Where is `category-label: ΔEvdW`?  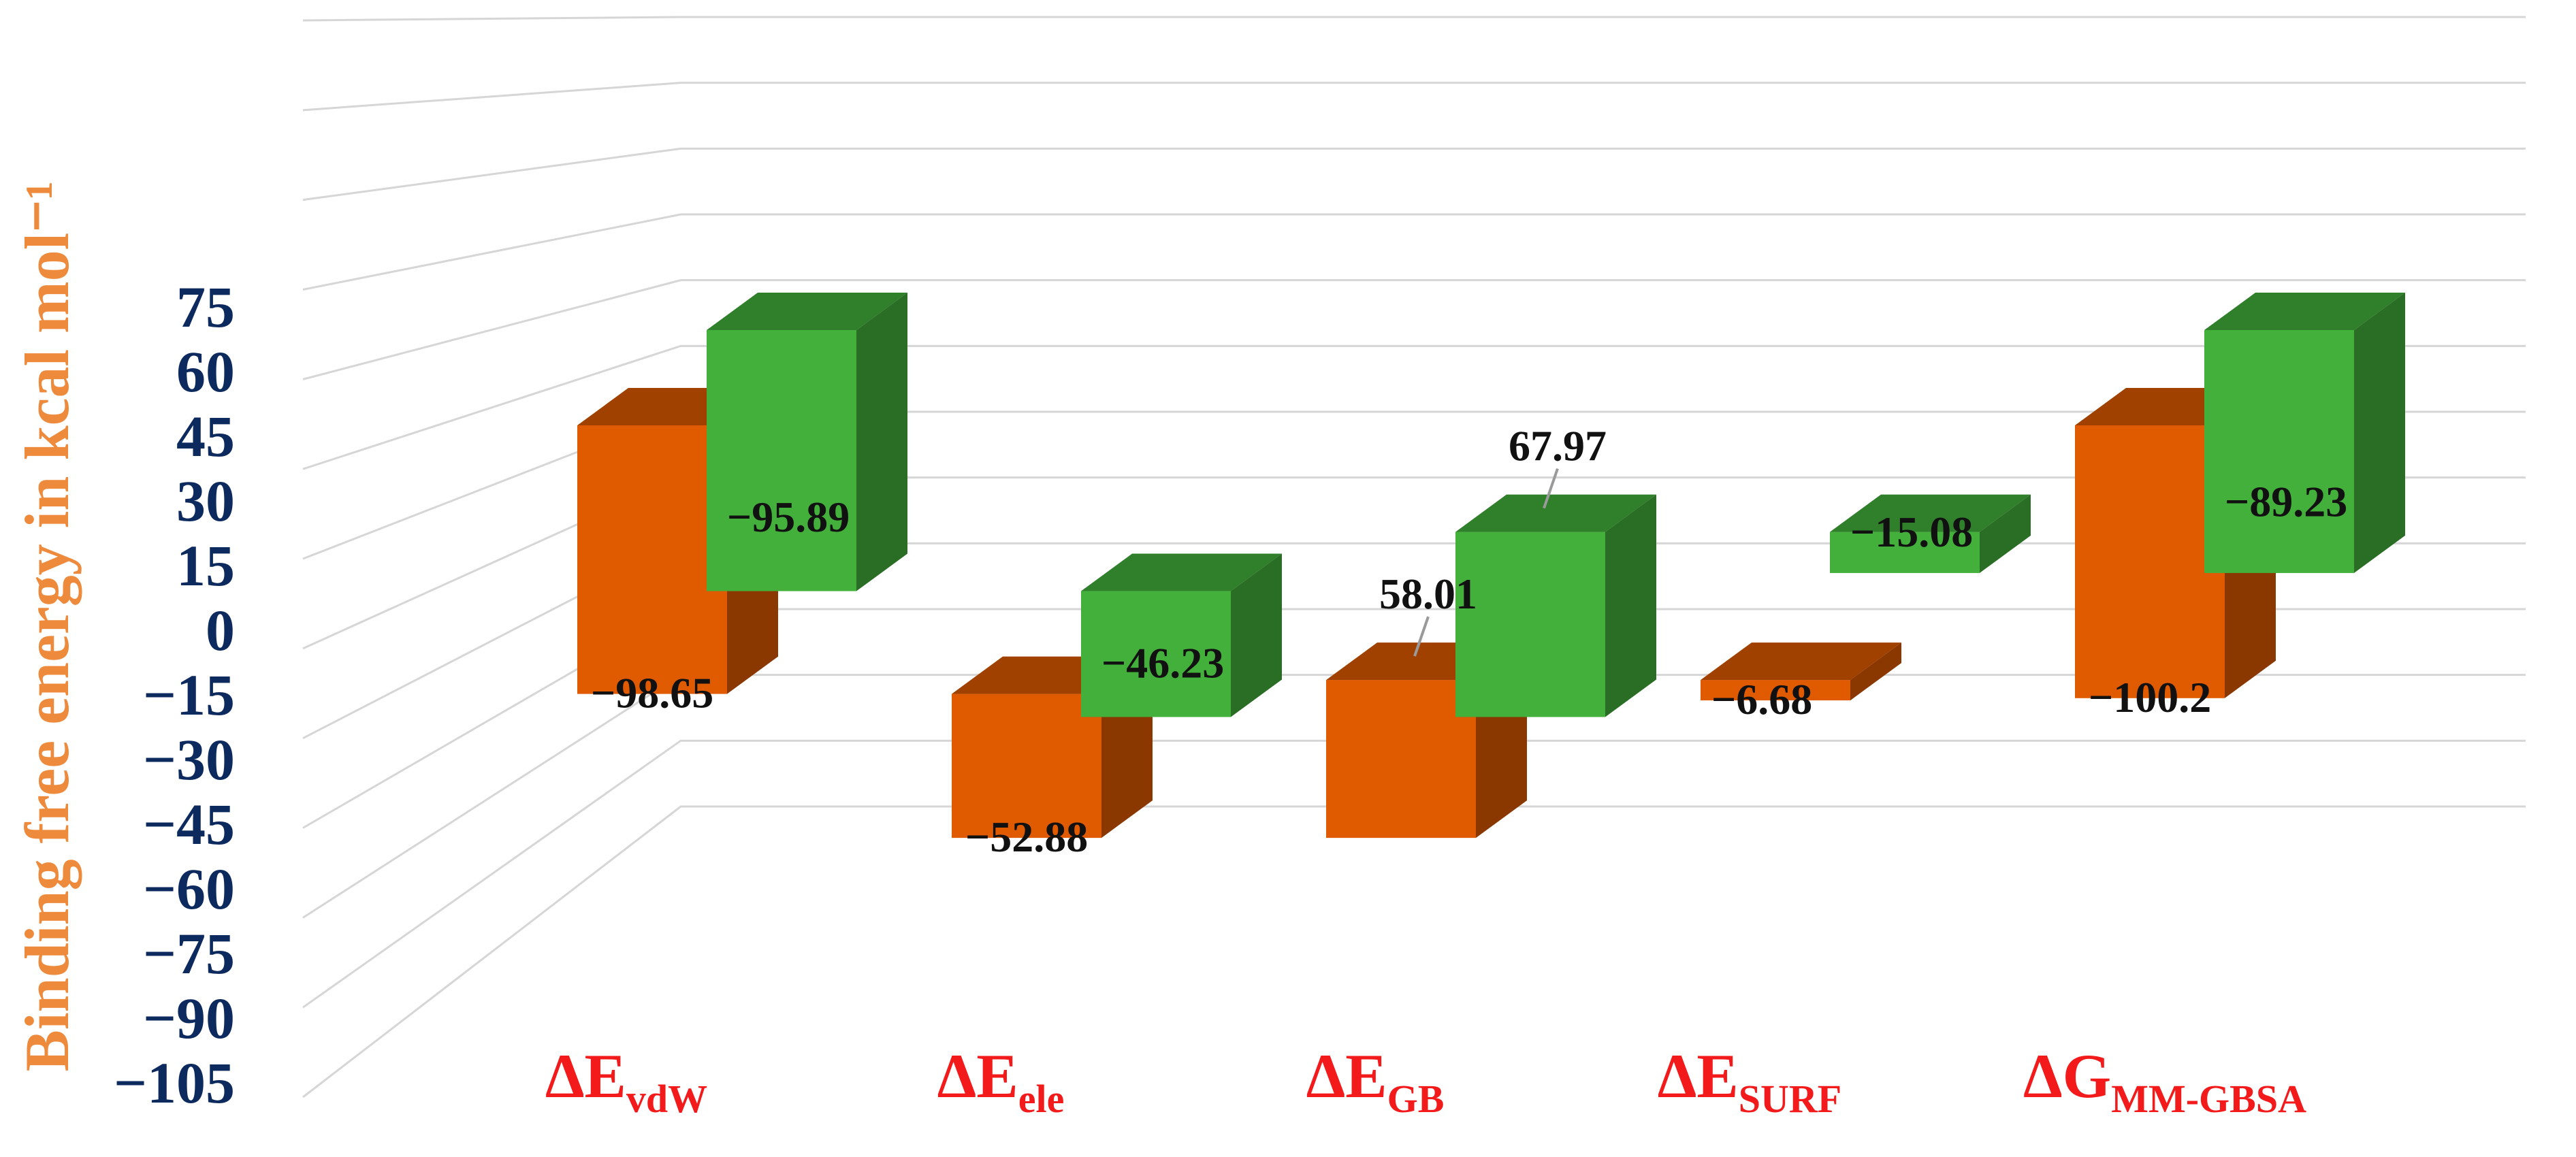
category-label: ΔEvdW is located at coordinates (626, 1081).